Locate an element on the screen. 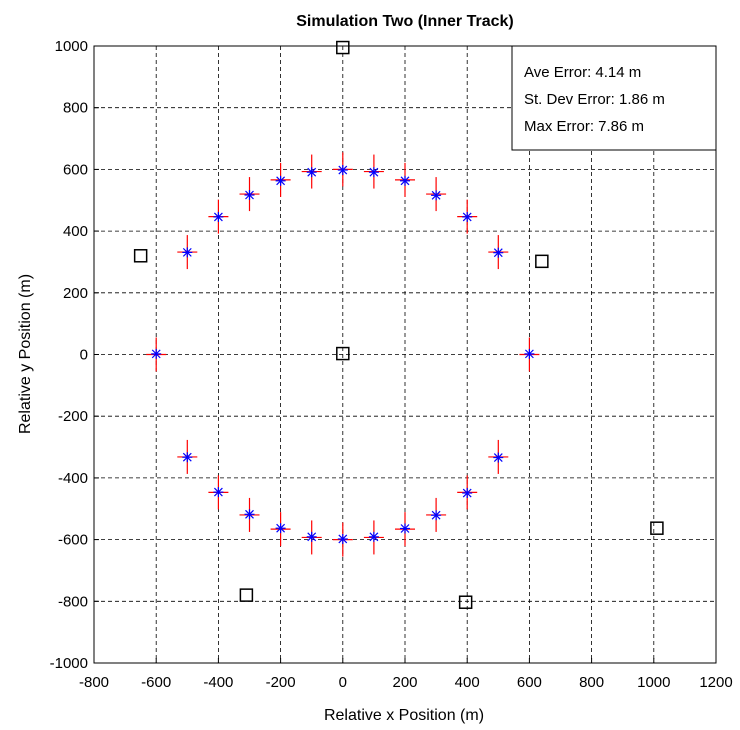  x-tick-label: -400 is located at coordinates (218, 682).